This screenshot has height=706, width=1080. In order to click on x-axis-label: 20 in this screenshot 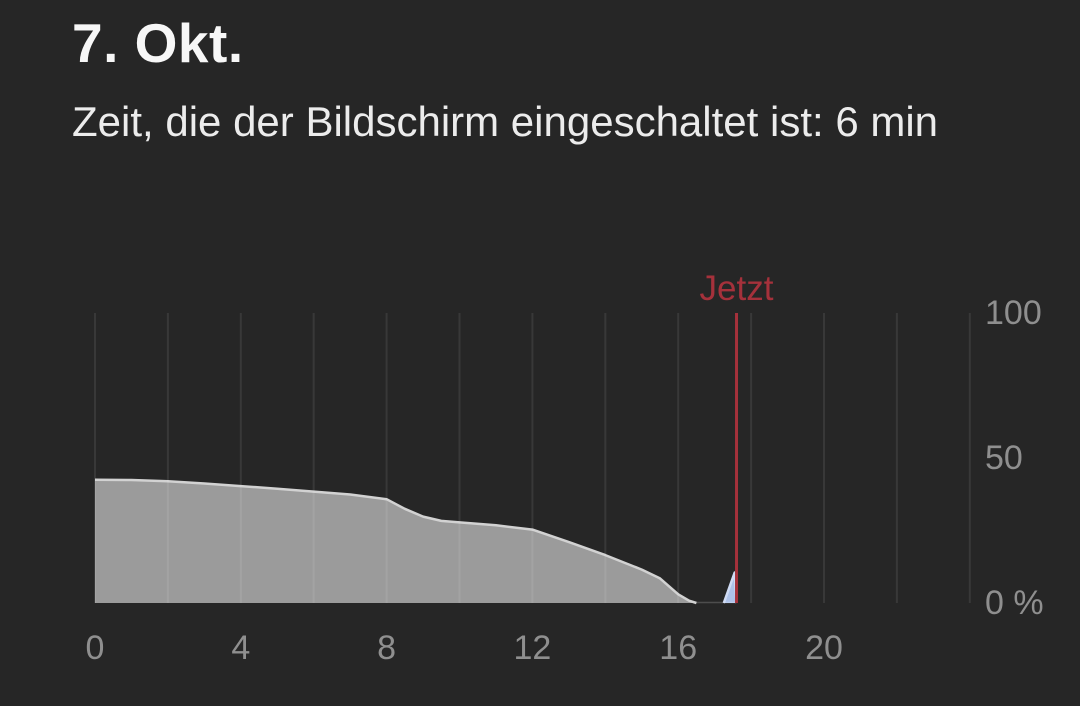, I will do `click(824, 648)`.